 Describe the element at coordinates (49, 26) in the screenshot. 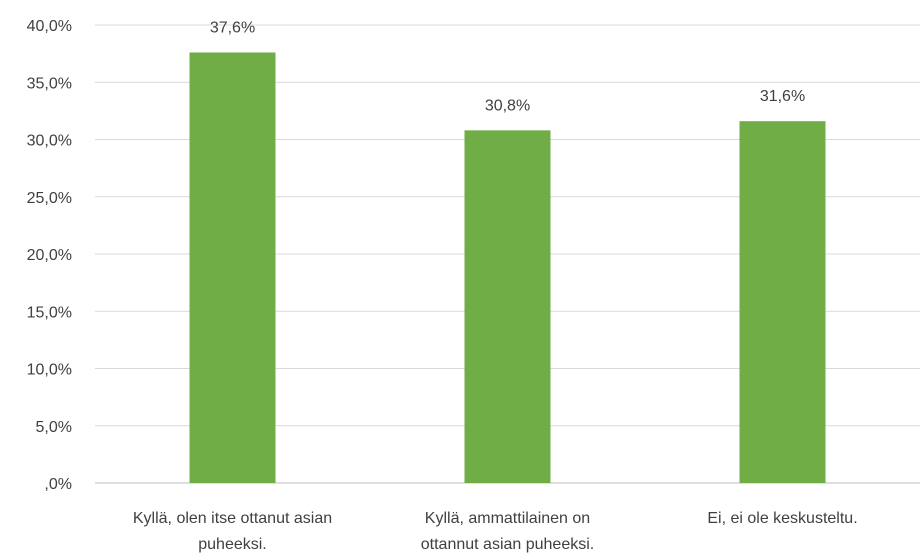

I see `y-tick-label: 40,0%` at that location.